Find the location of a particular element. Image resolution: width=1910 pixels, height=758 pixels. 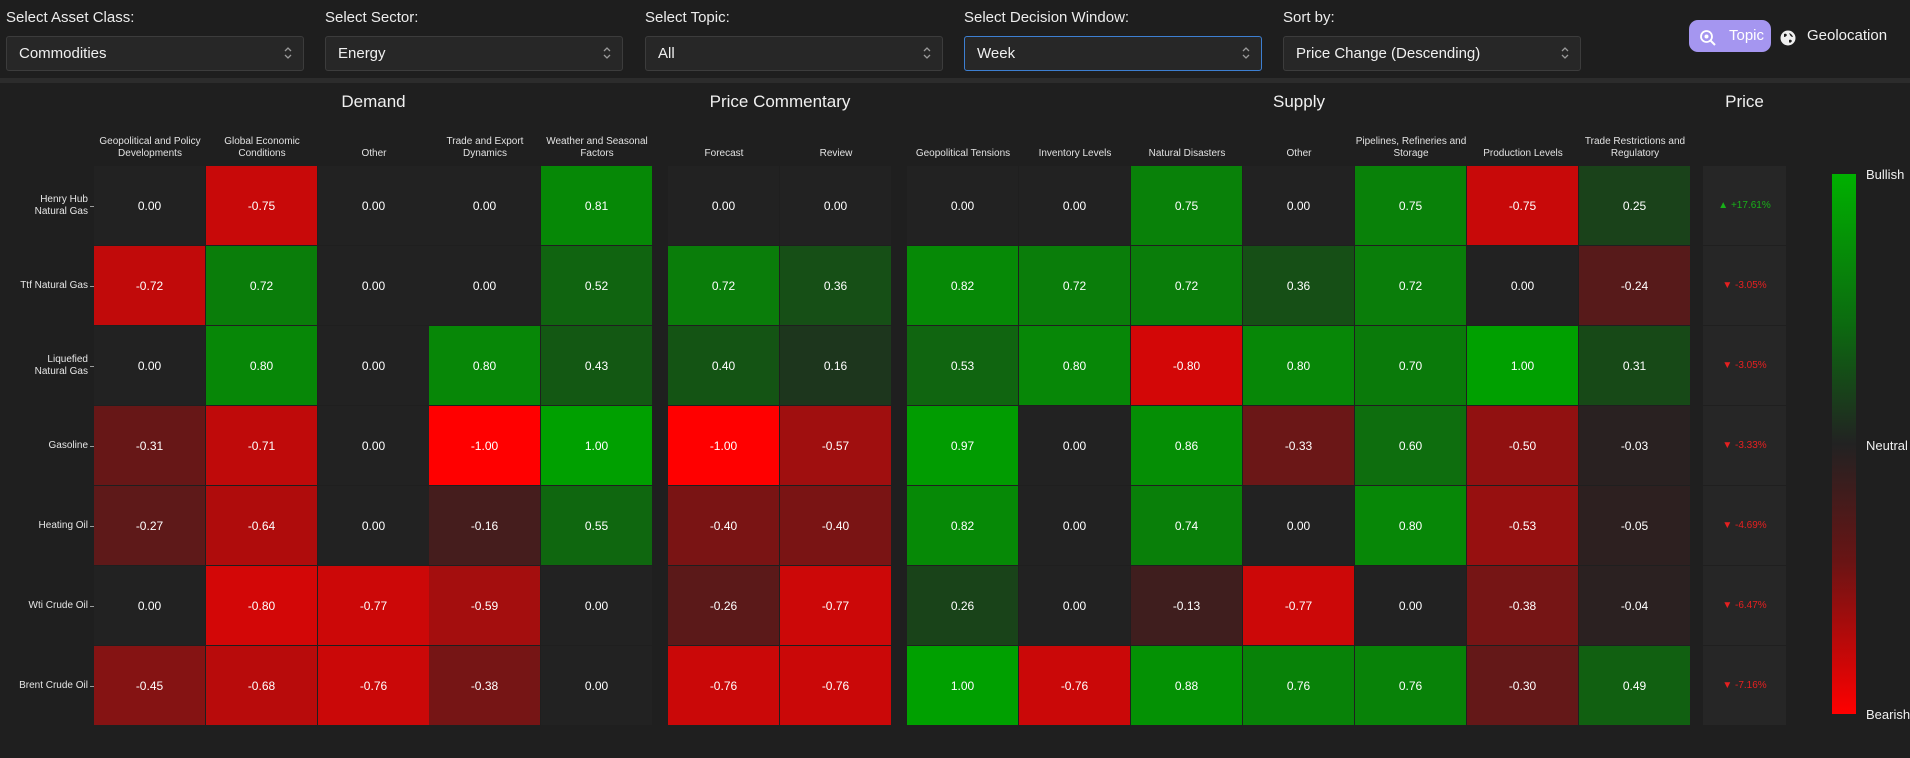

heatmap-cell: 0.70 is located at coordinates (1411, 366).